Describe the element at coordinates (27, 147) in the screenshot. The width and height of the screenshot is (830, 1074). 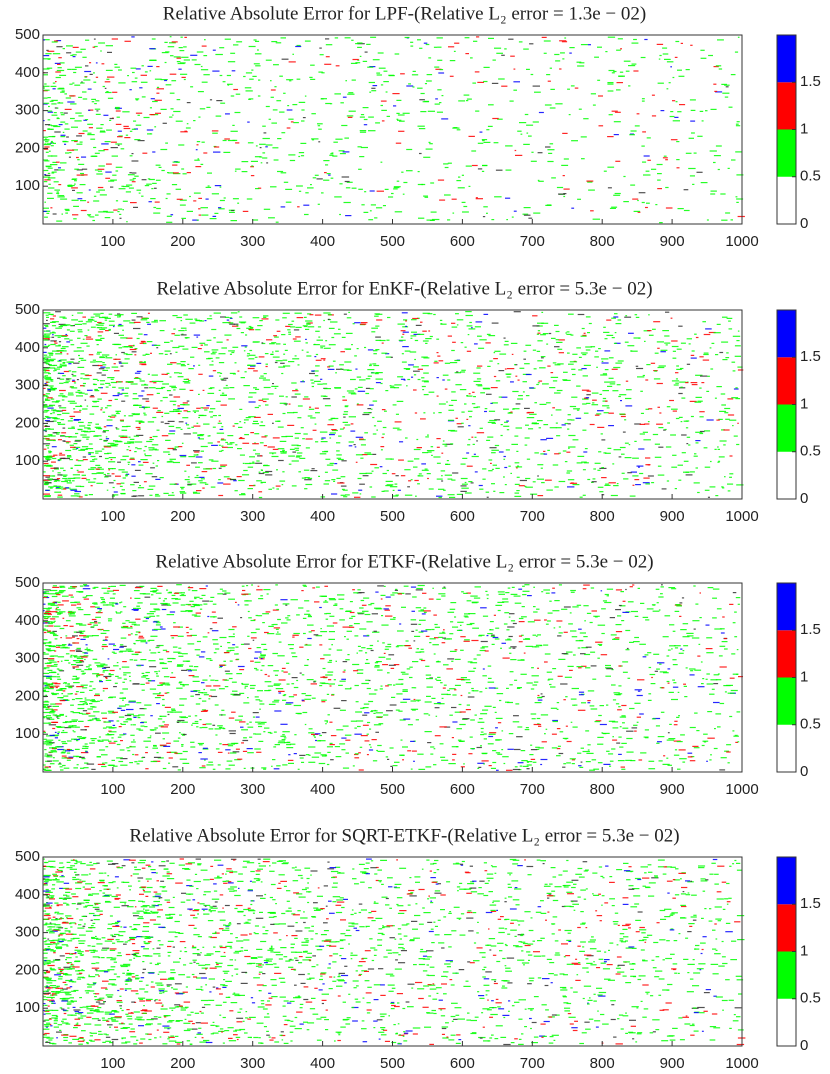
I see `y-tick-label: 200` at that location.